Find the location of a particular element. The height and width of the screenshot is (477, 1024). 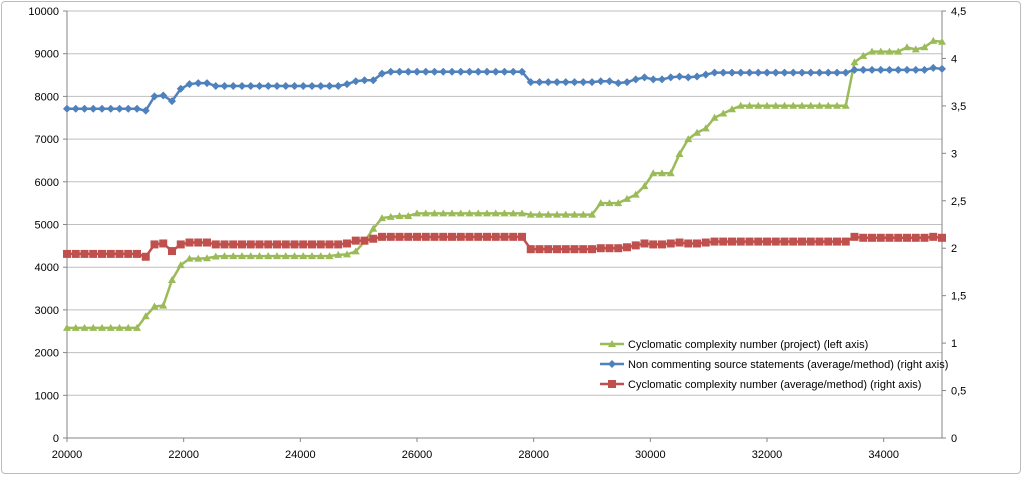

y-tick-label: 4000 is located at coordinates (47, 268).